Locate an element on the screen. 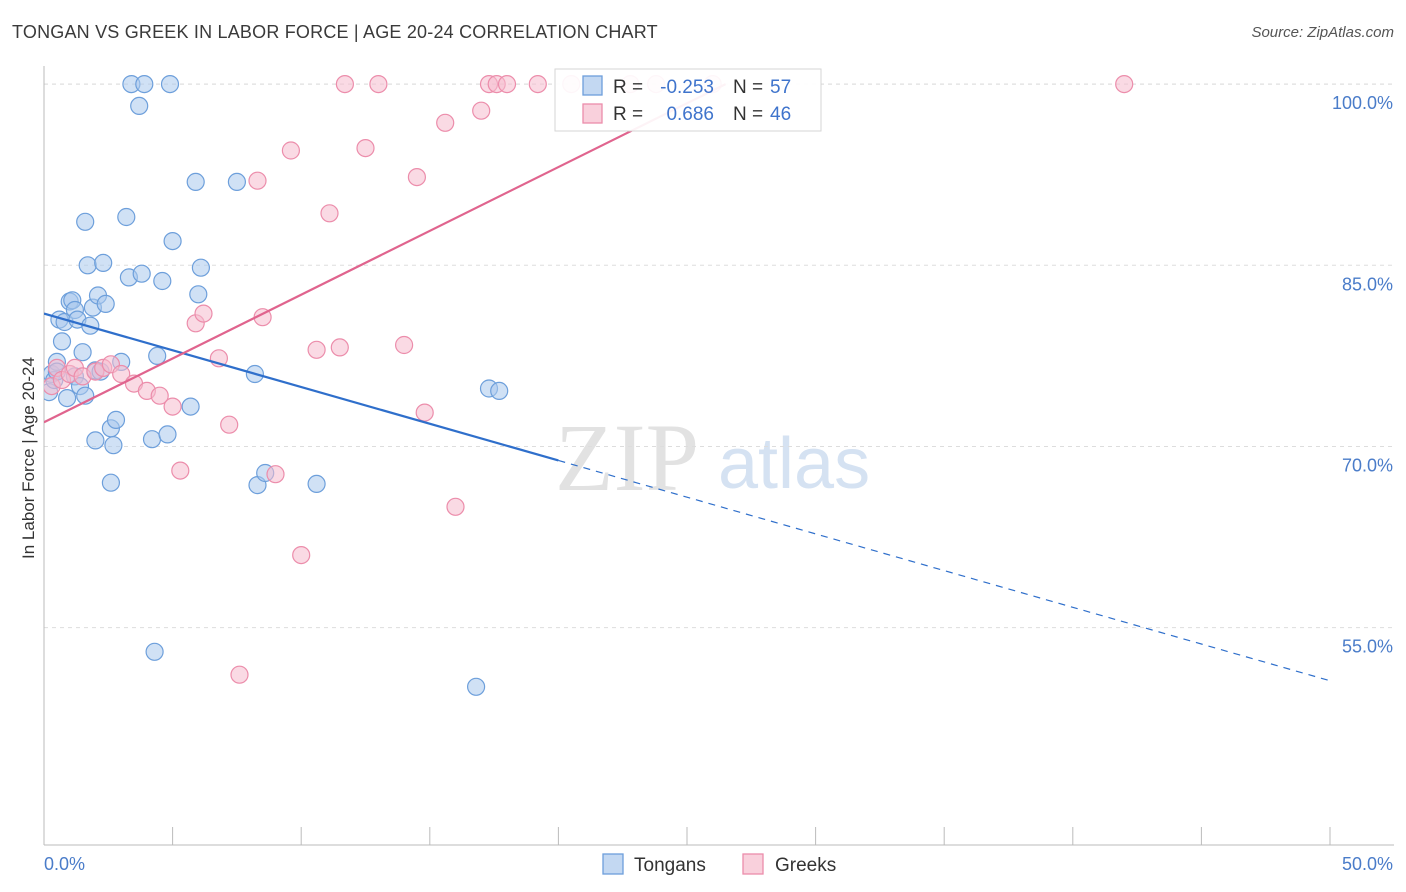 The image size is (1406, 892). tongans-legend-label: Tongans is located at coordinates (670, 865).